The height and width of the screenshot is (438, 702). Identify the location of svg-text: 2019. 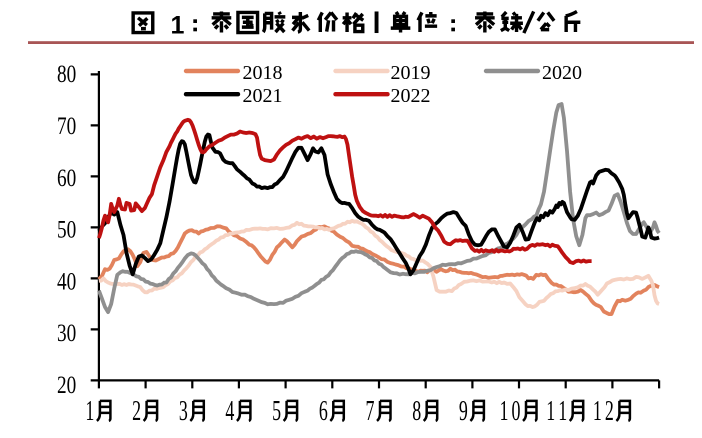
(411, 73).